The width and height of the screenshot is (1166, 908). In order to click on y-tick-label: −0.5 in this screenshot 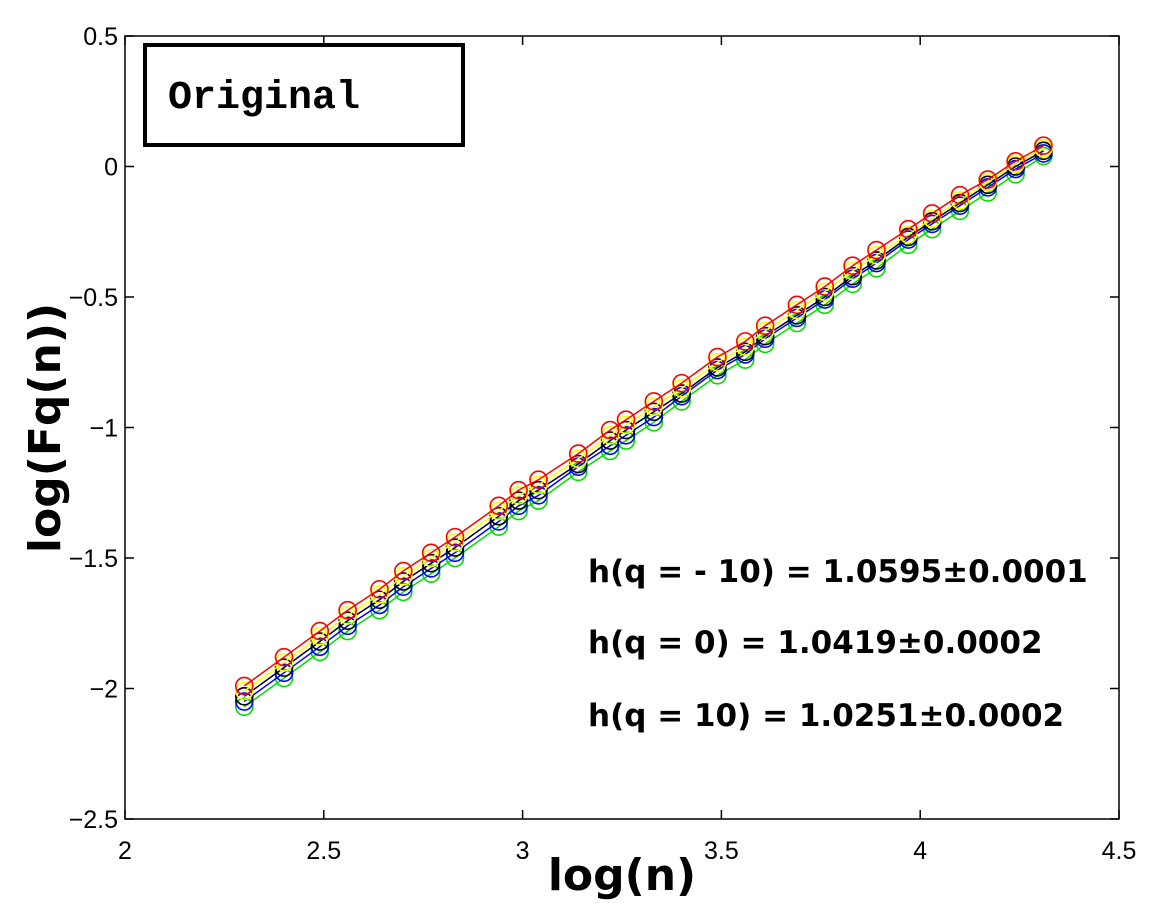, I will do `click(93, 298)`.